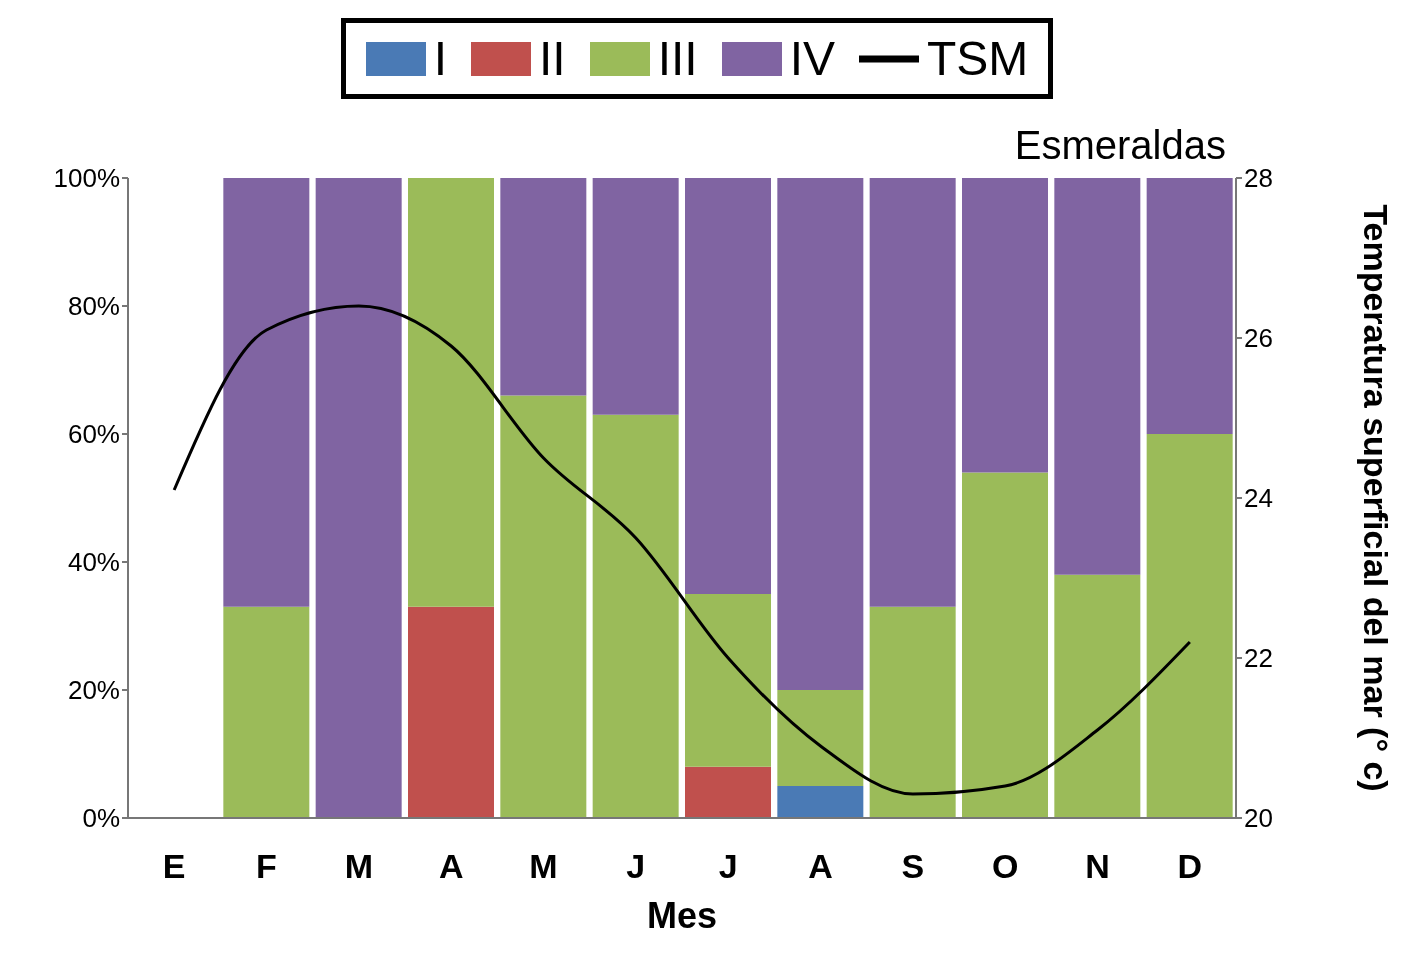 Image resolution: width=1414 pixels, height=966 pixels. I want to click on x-tick-label: D, so click(1190, 866).